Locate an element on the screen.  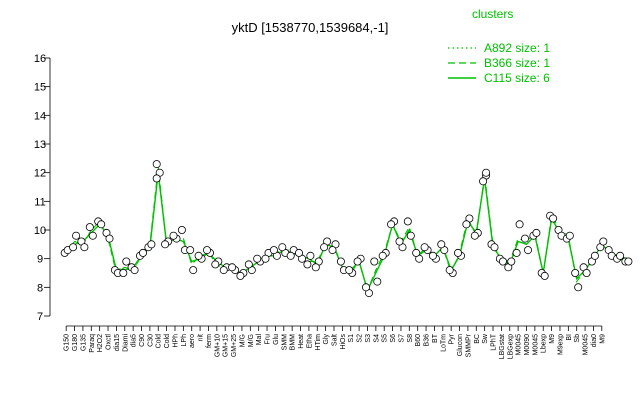
x-tick-label: M0045 is located at coordinates (586, 345).